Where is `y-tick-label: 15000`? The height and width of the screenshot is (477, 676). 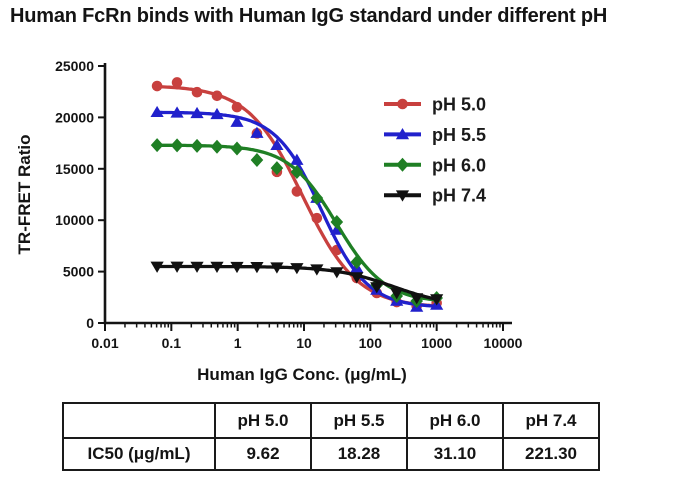
y-tick-label: 15000 is located at coordinates (74, 169).